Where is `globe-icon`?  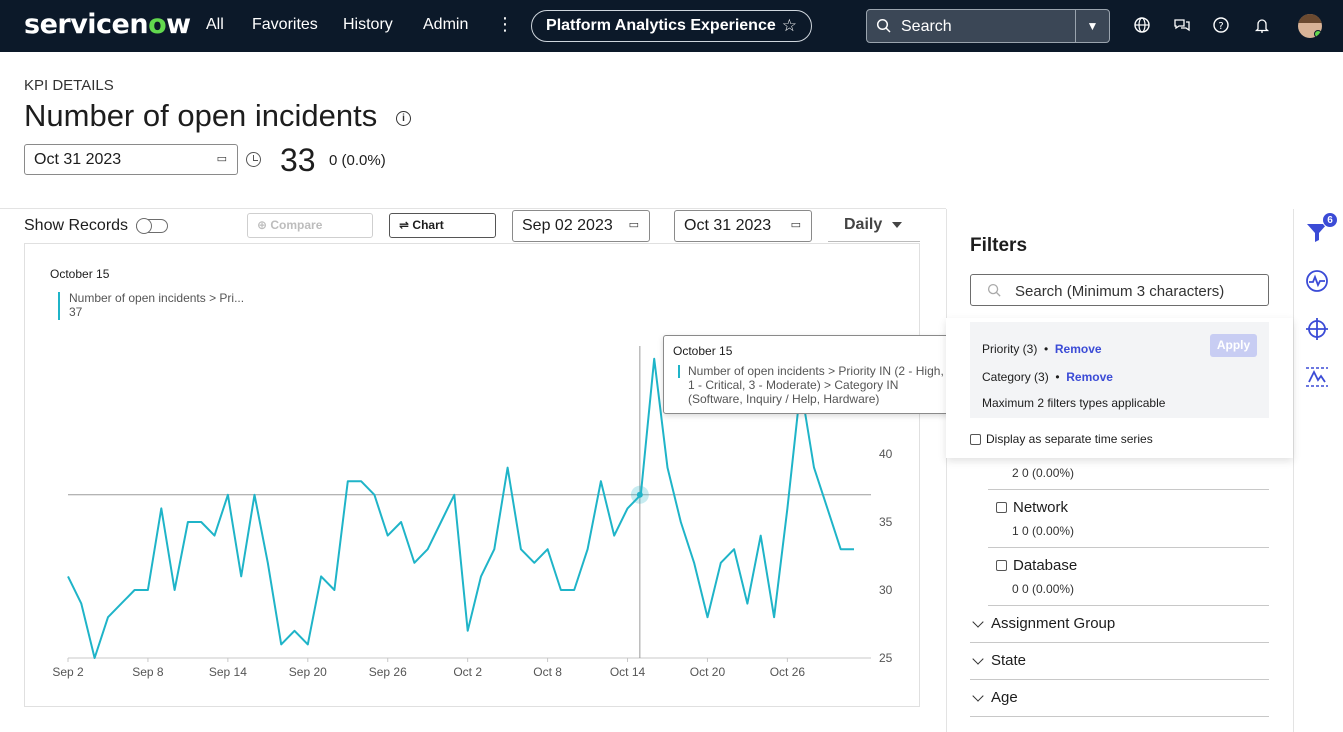 globe-icon is located at coordinates (1142, 25).